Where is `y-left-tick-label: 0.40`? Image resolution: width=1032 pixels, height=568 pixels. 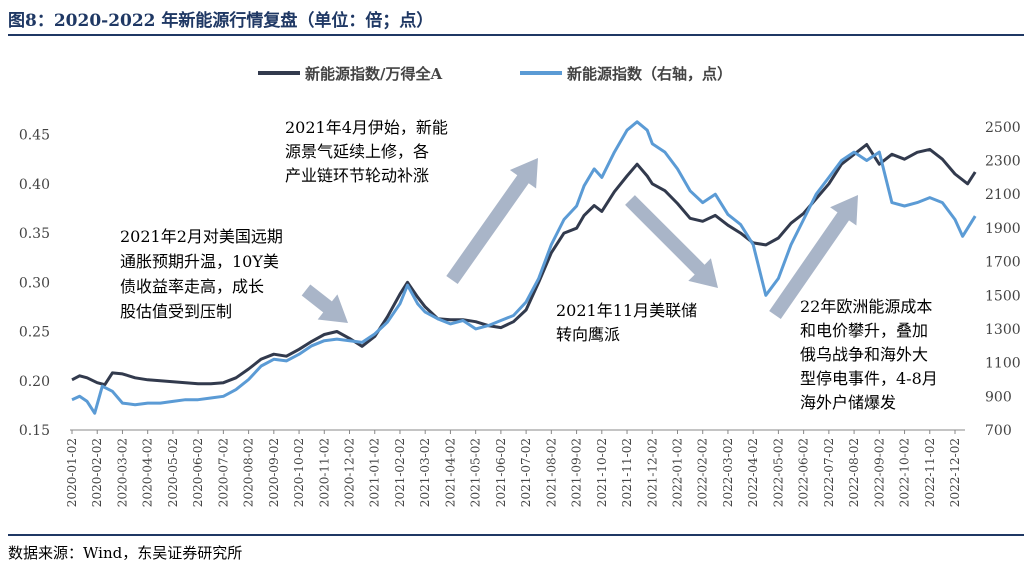
y-left-tick-label: 0.40 is located at coordinates (34, 185).